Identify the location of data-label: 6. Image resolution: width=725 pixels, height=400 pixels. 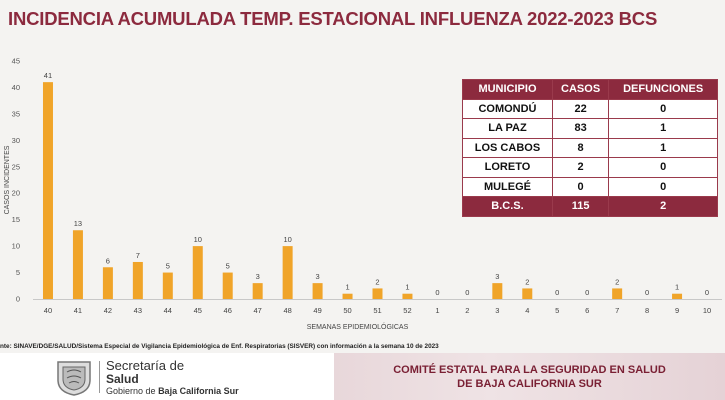
(108, 260).